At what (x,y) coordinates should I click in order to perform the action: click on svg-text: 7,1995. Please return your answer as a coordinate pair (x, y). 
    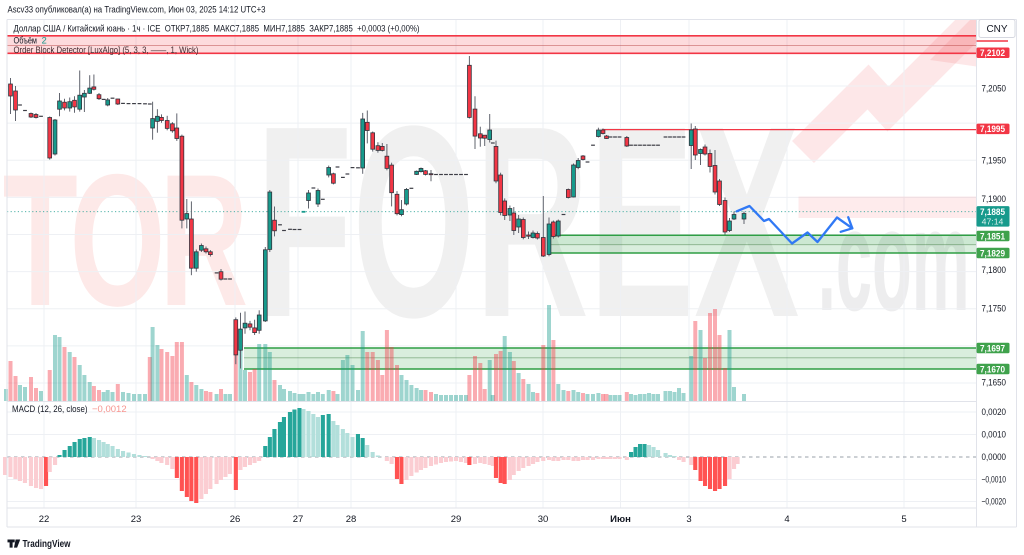
    Looking at the image, I should click on (992, 129).